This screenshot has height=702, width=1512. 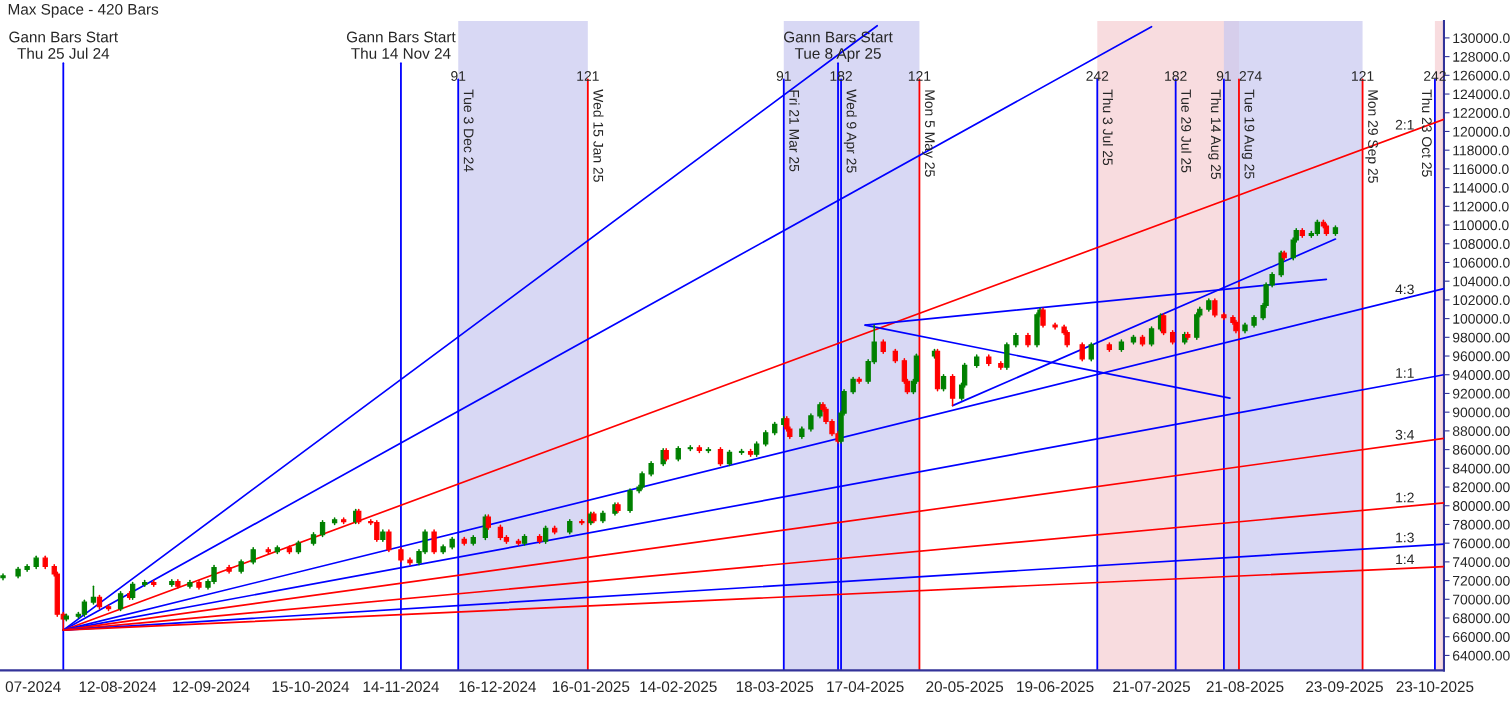 What do you see at coordinates (1481, 206) in the screenshot?
I see `y-tick-label: 112000.0` at bounding box center [1481, 206].